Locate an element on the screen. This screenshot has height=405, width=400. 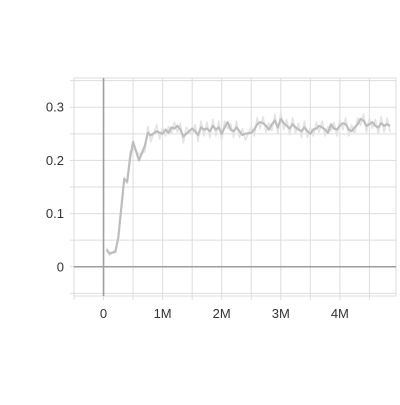
y-tick-label: 0.2 is located at coordinates (55, 160).